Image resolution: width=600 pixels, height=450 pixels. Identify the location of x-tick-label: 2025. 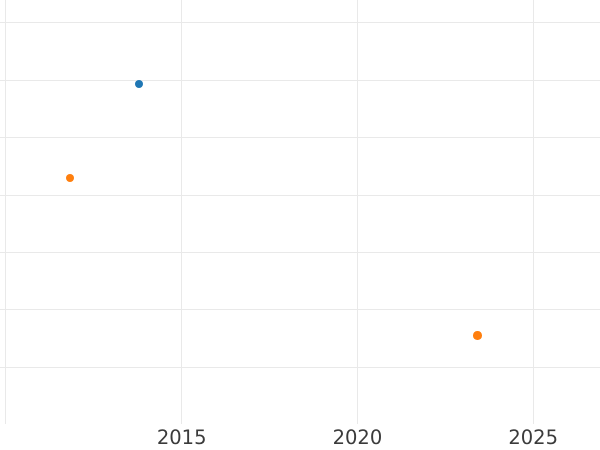
(533, 437).